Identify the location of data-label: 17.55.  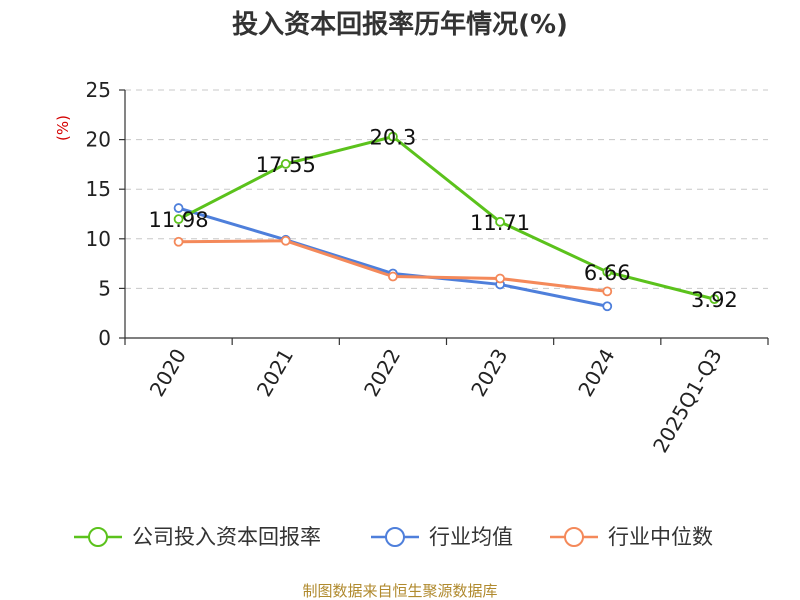
(286, 165).